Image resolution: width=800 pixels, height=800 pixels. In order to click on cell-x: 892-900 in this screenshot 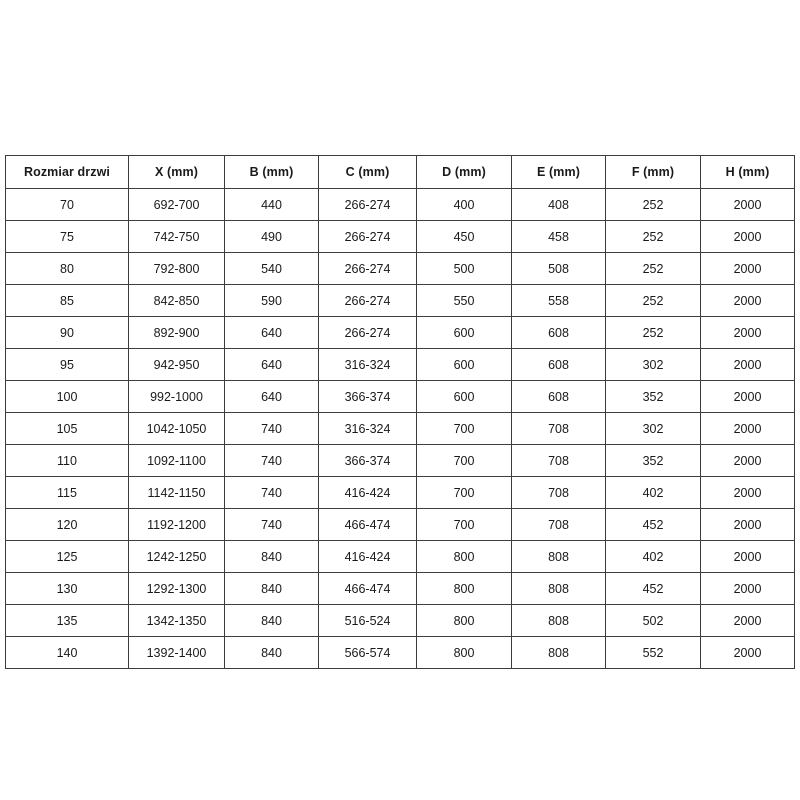, I will do `click(176, 332)`.